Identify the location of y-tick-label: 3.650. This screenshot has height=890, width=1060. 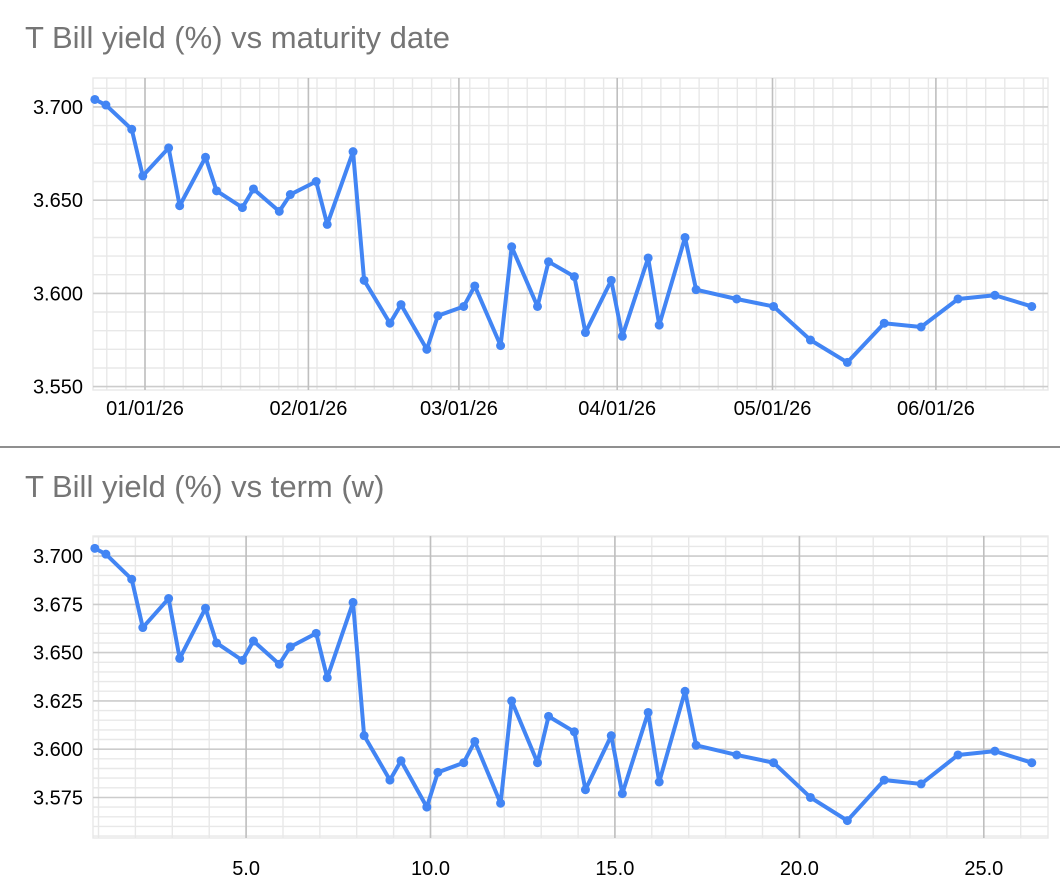
(58, 654).